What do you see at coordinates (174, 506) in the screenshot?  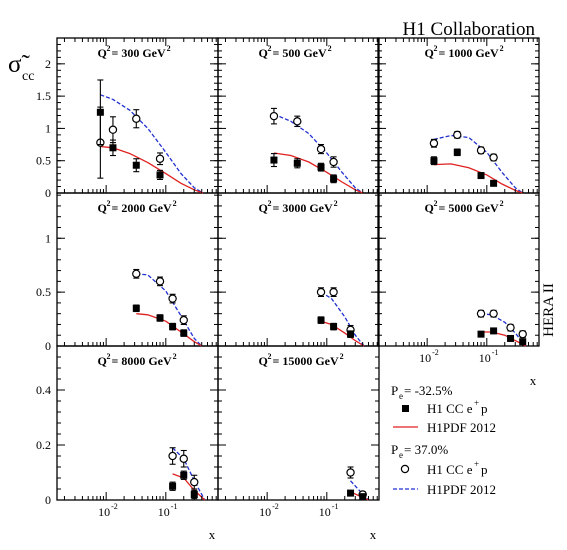 I see `x-tick-exponent: -1` at bounding box center [174, 506].